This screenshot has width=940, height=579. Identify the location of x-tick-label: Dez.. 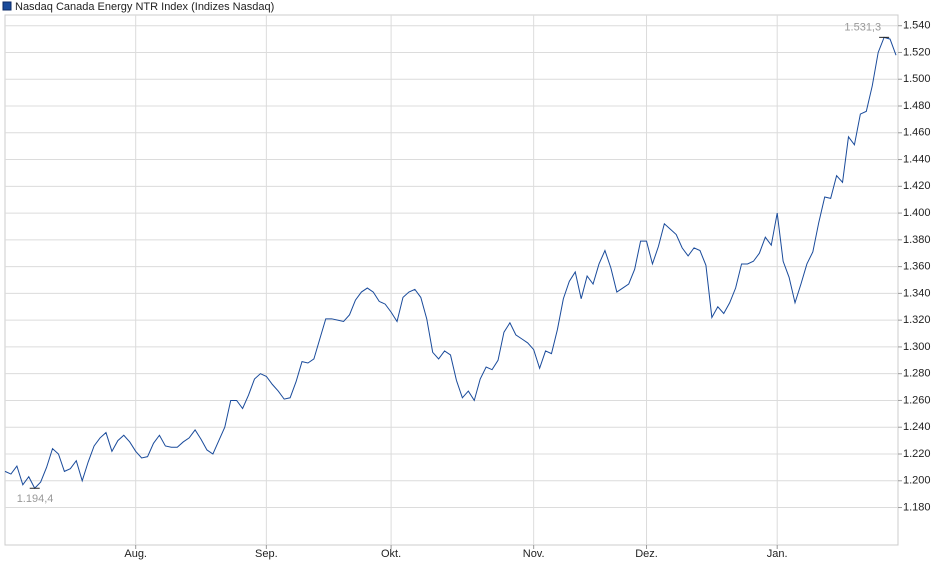
(646, 554).